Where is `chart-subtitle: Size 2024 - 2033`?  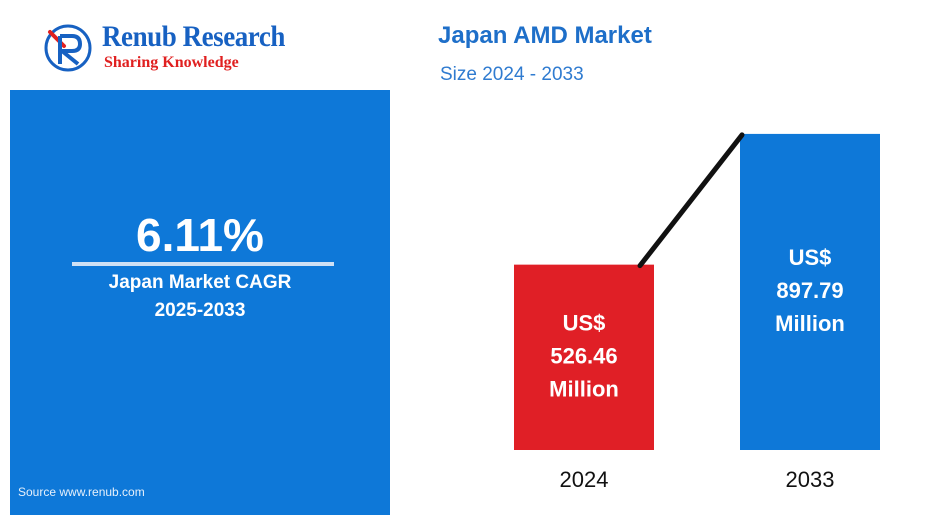 chart-subtitle: Size 2024 - 2033 is located at coordinates (512, 74).